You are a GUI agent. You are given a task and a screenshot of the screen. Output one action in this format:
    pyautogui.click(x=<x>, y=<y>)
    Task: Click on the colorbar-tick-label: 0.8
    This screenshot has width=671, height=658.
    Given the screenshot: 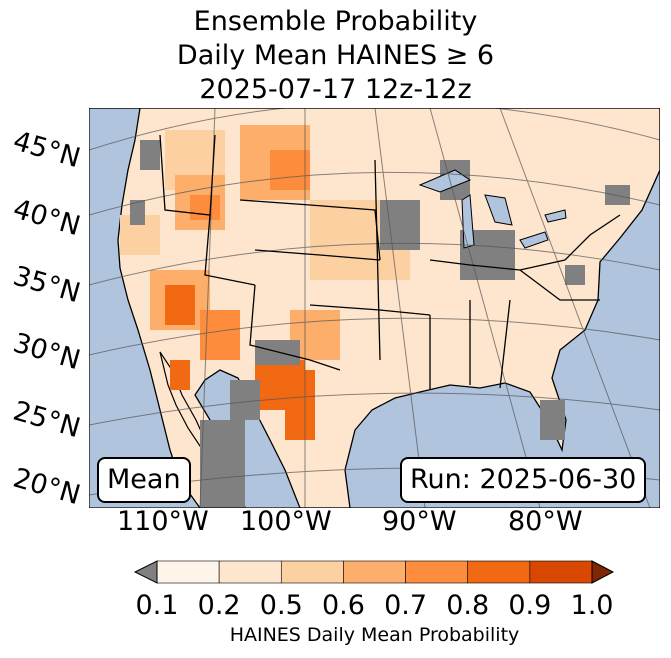 What is the action you would take?
    pyautogui.click(x=468, y=605)
    